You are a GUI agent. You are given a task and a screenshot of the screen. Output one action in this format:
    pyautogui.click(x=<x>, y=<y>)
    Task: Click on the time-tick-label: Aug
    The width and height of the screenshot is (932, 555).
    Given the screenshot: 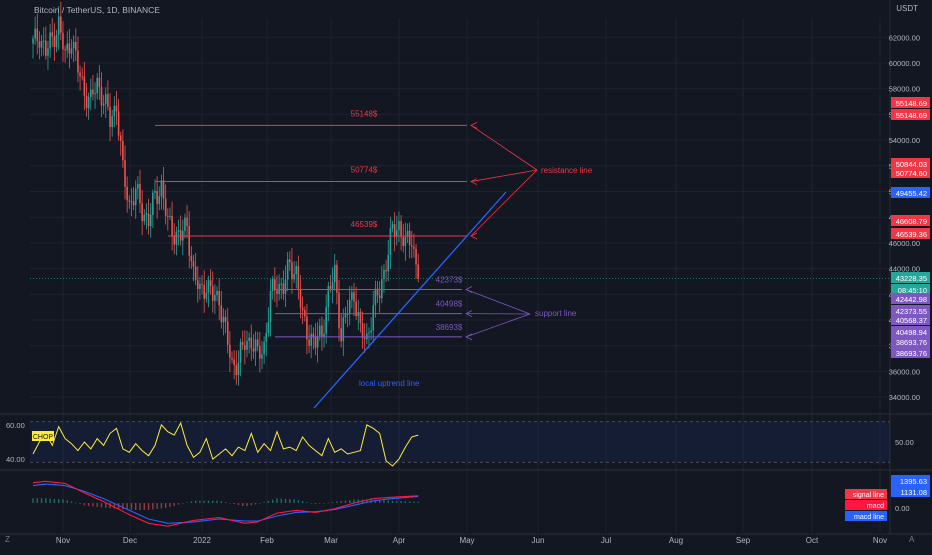 What is the action you would take?
    pyautogui.click(x=676, y=540)
    